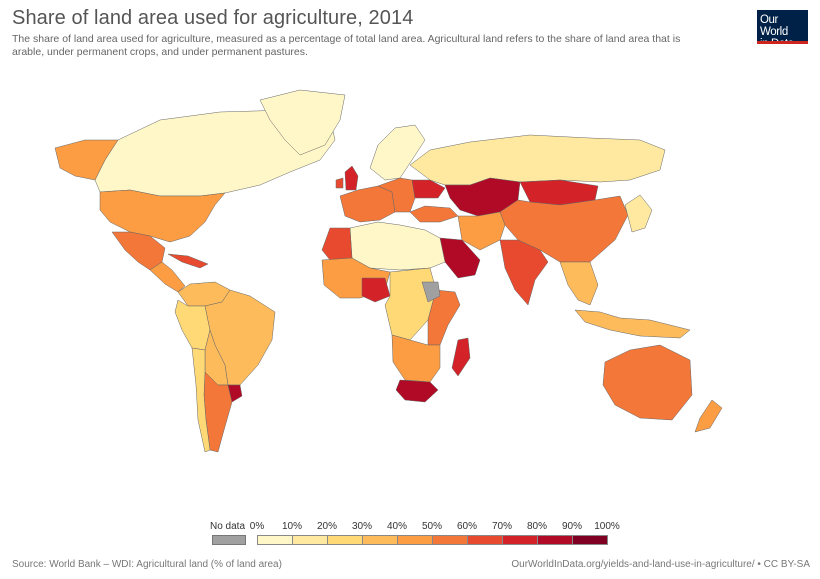 This screenshot has width=820, height=579. I want to click on legend-no-data-swatch, so click(229, 540).